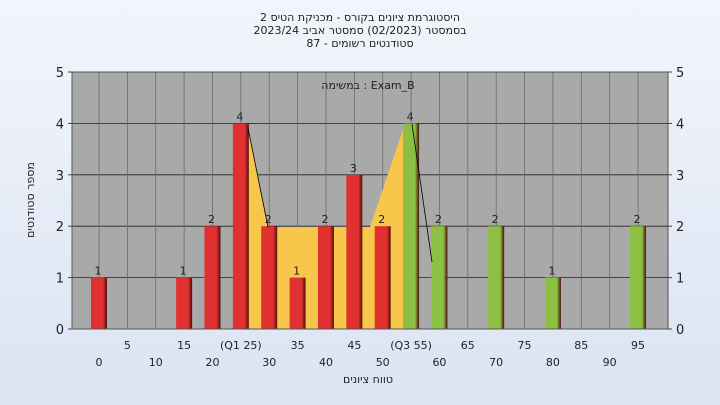 This screenshot has width=720, height=405. What do you see at coordinates (60, 330) in the screenshot?
I see `y-tick-label: 0` at bounding box center [60, 330].